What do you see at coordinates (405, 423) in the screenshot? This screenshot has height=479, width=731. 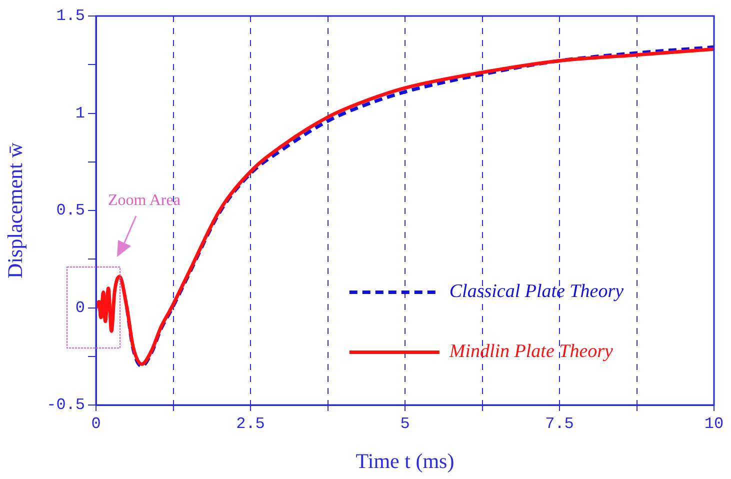 I see `x-tick-label: 5` at bounding box center [405, 423].